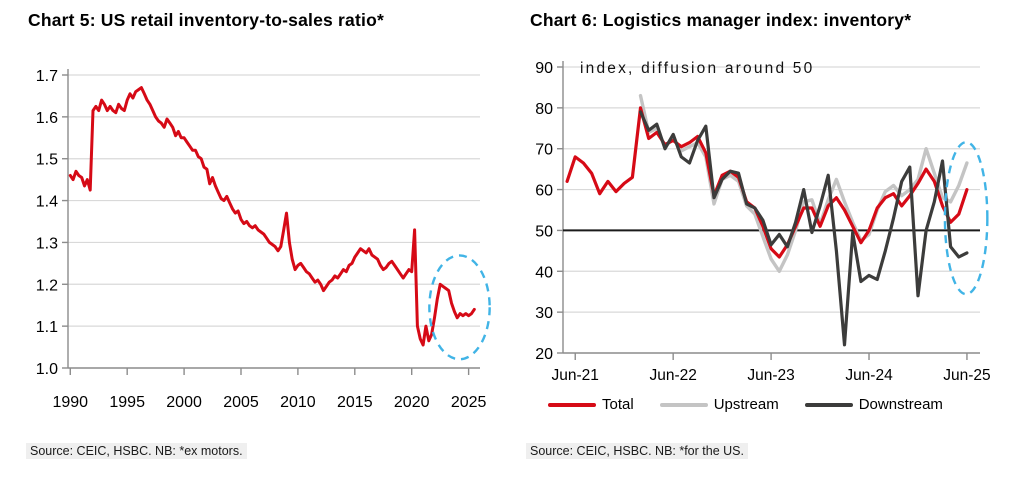  What do you see at coordinates (47, 243) in the screenshot?
I see `svg-text: 1.3` at bounding box center [47, 243].